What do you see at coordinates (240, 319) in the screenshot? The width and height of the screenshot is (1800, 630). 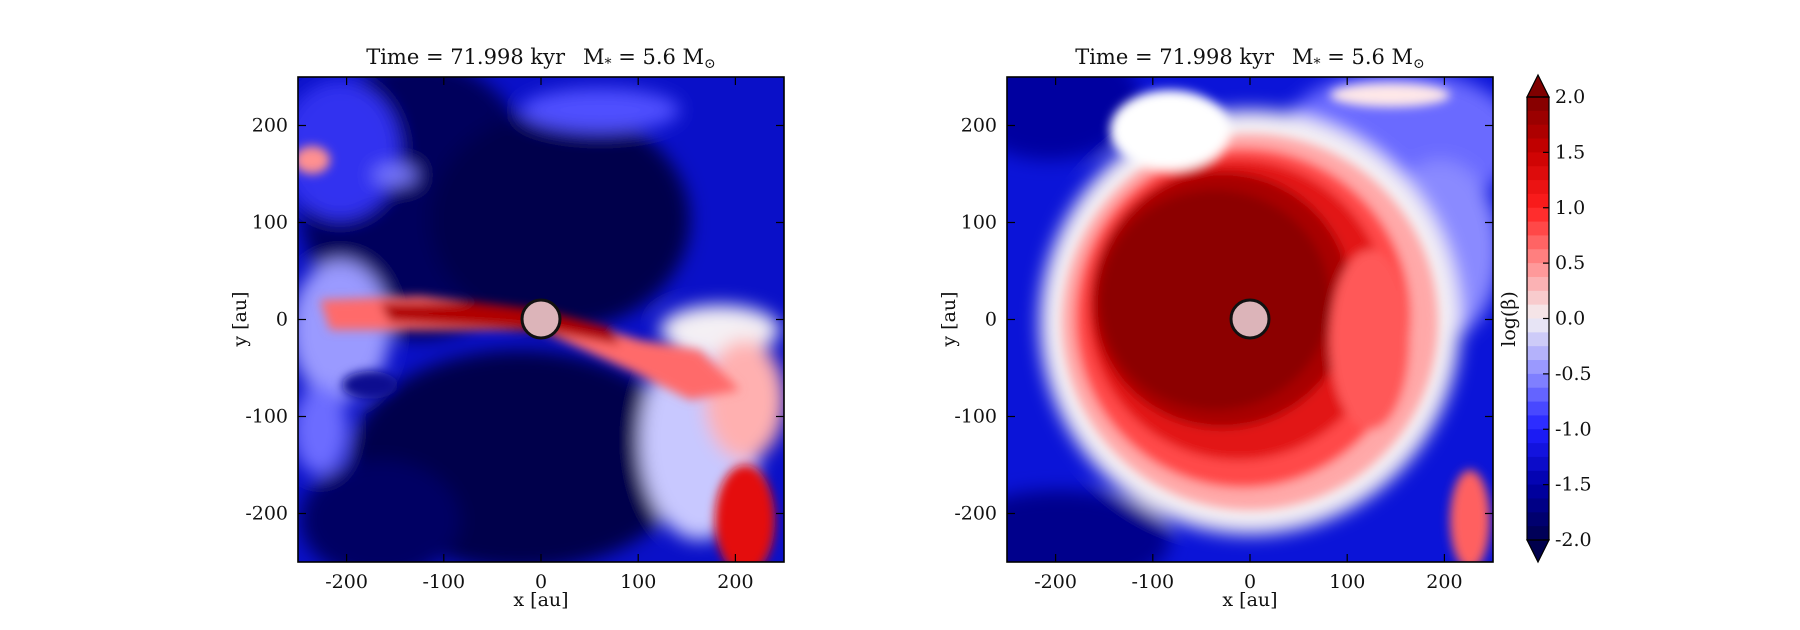 I see `left-ylabel: y [au]` at bounding box center [240, 319].